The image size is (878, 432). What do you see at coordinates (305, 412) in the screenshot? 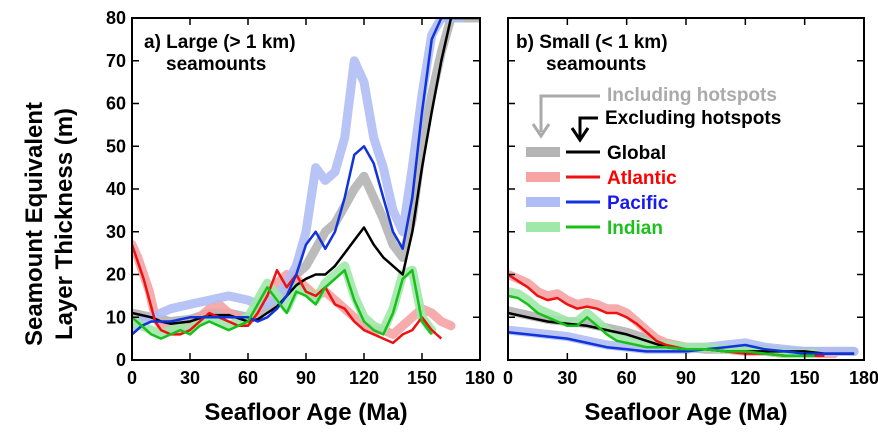
I see `panel-a-x-axis-title: Seafloor Age (Ma)` at bounding box center [305, 412].